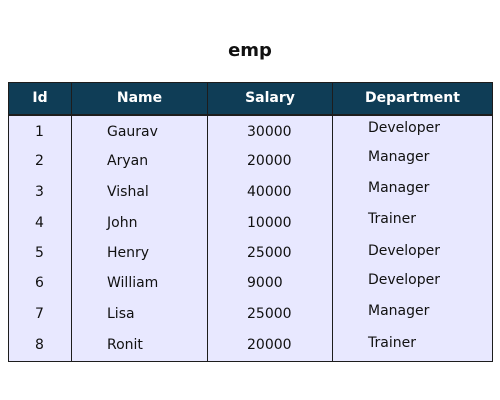  Describe the element at coordinates (40, 98) in the screenshot. I see `column-header-id: Id` at that location.